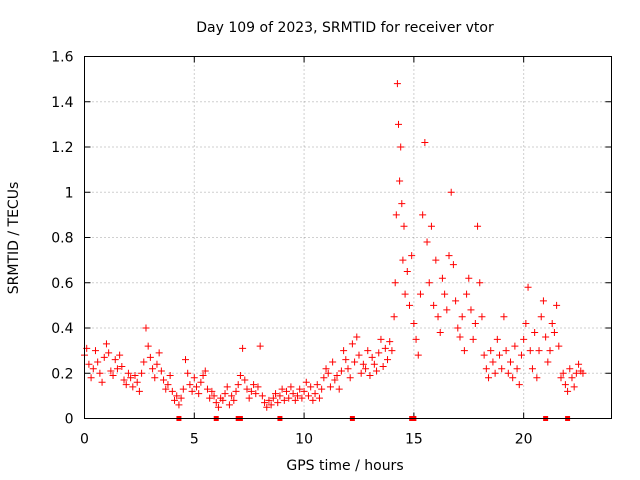  I want to click on y-tick-label: 1, so click(69, 193).